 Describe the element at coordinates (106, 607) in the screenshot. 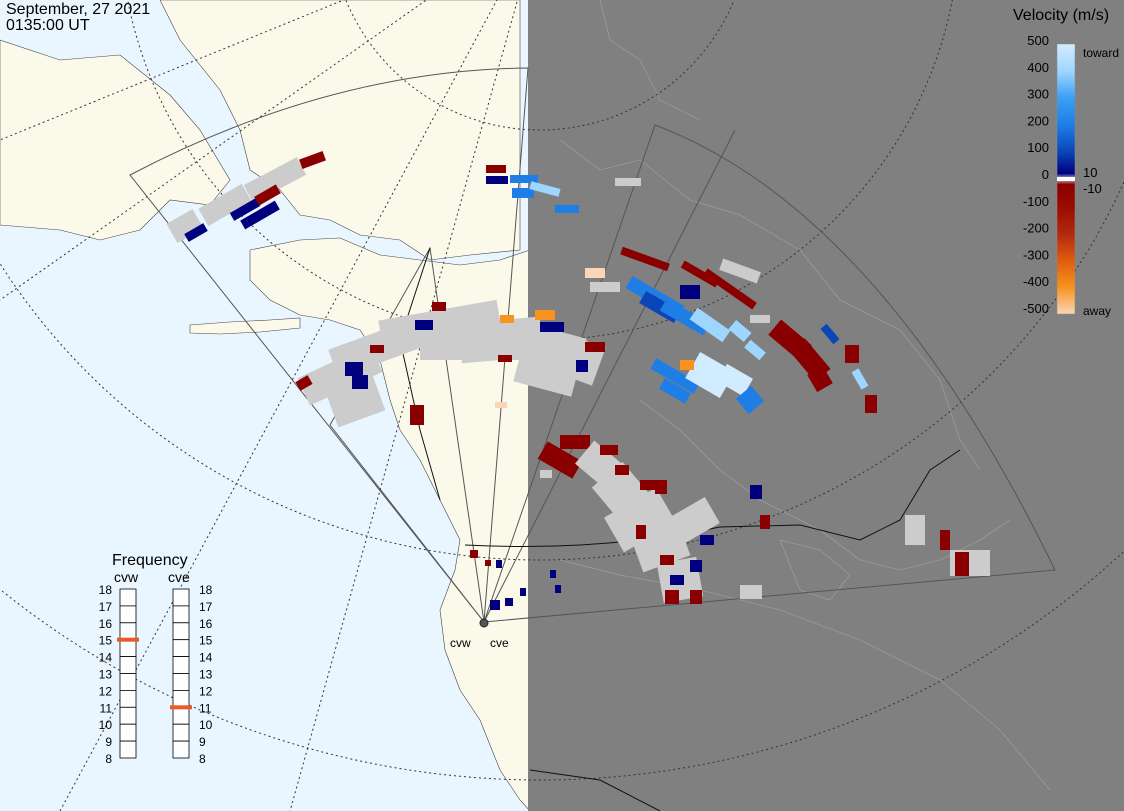

I see `frequency-tick-label: 17` at that location.